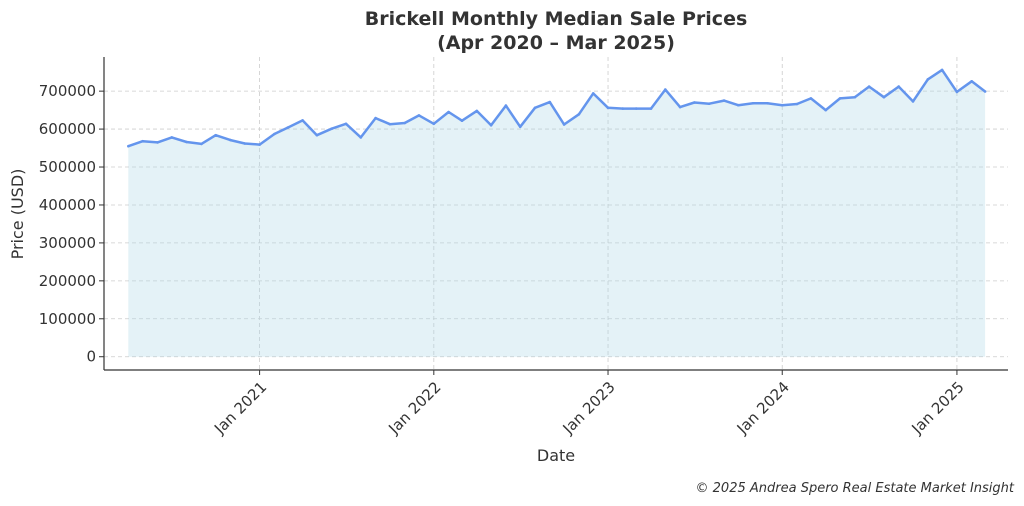  I want to click on x-tick-label: Jan 2025, so click(938, 408).